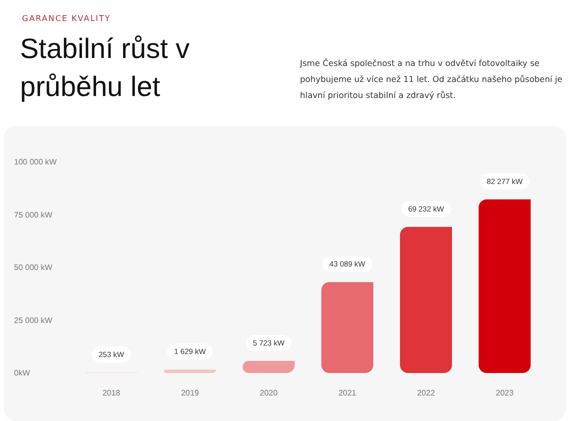  Describe the element at coordinates (33, 215) in the screenshot. I see `y-tick-label: 75 000 kW` at that location.